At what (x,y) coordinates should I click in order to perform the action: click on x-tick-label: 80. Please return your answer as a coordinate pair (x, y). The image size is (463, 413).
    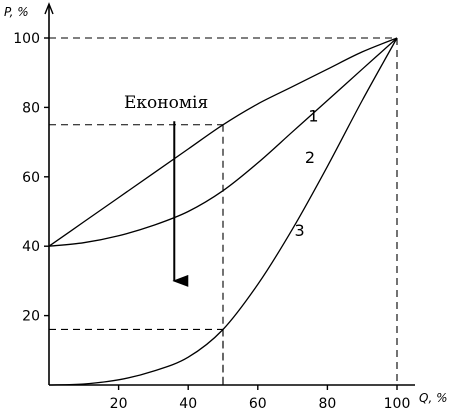
    Looking at the image, I should click on (327, 404).